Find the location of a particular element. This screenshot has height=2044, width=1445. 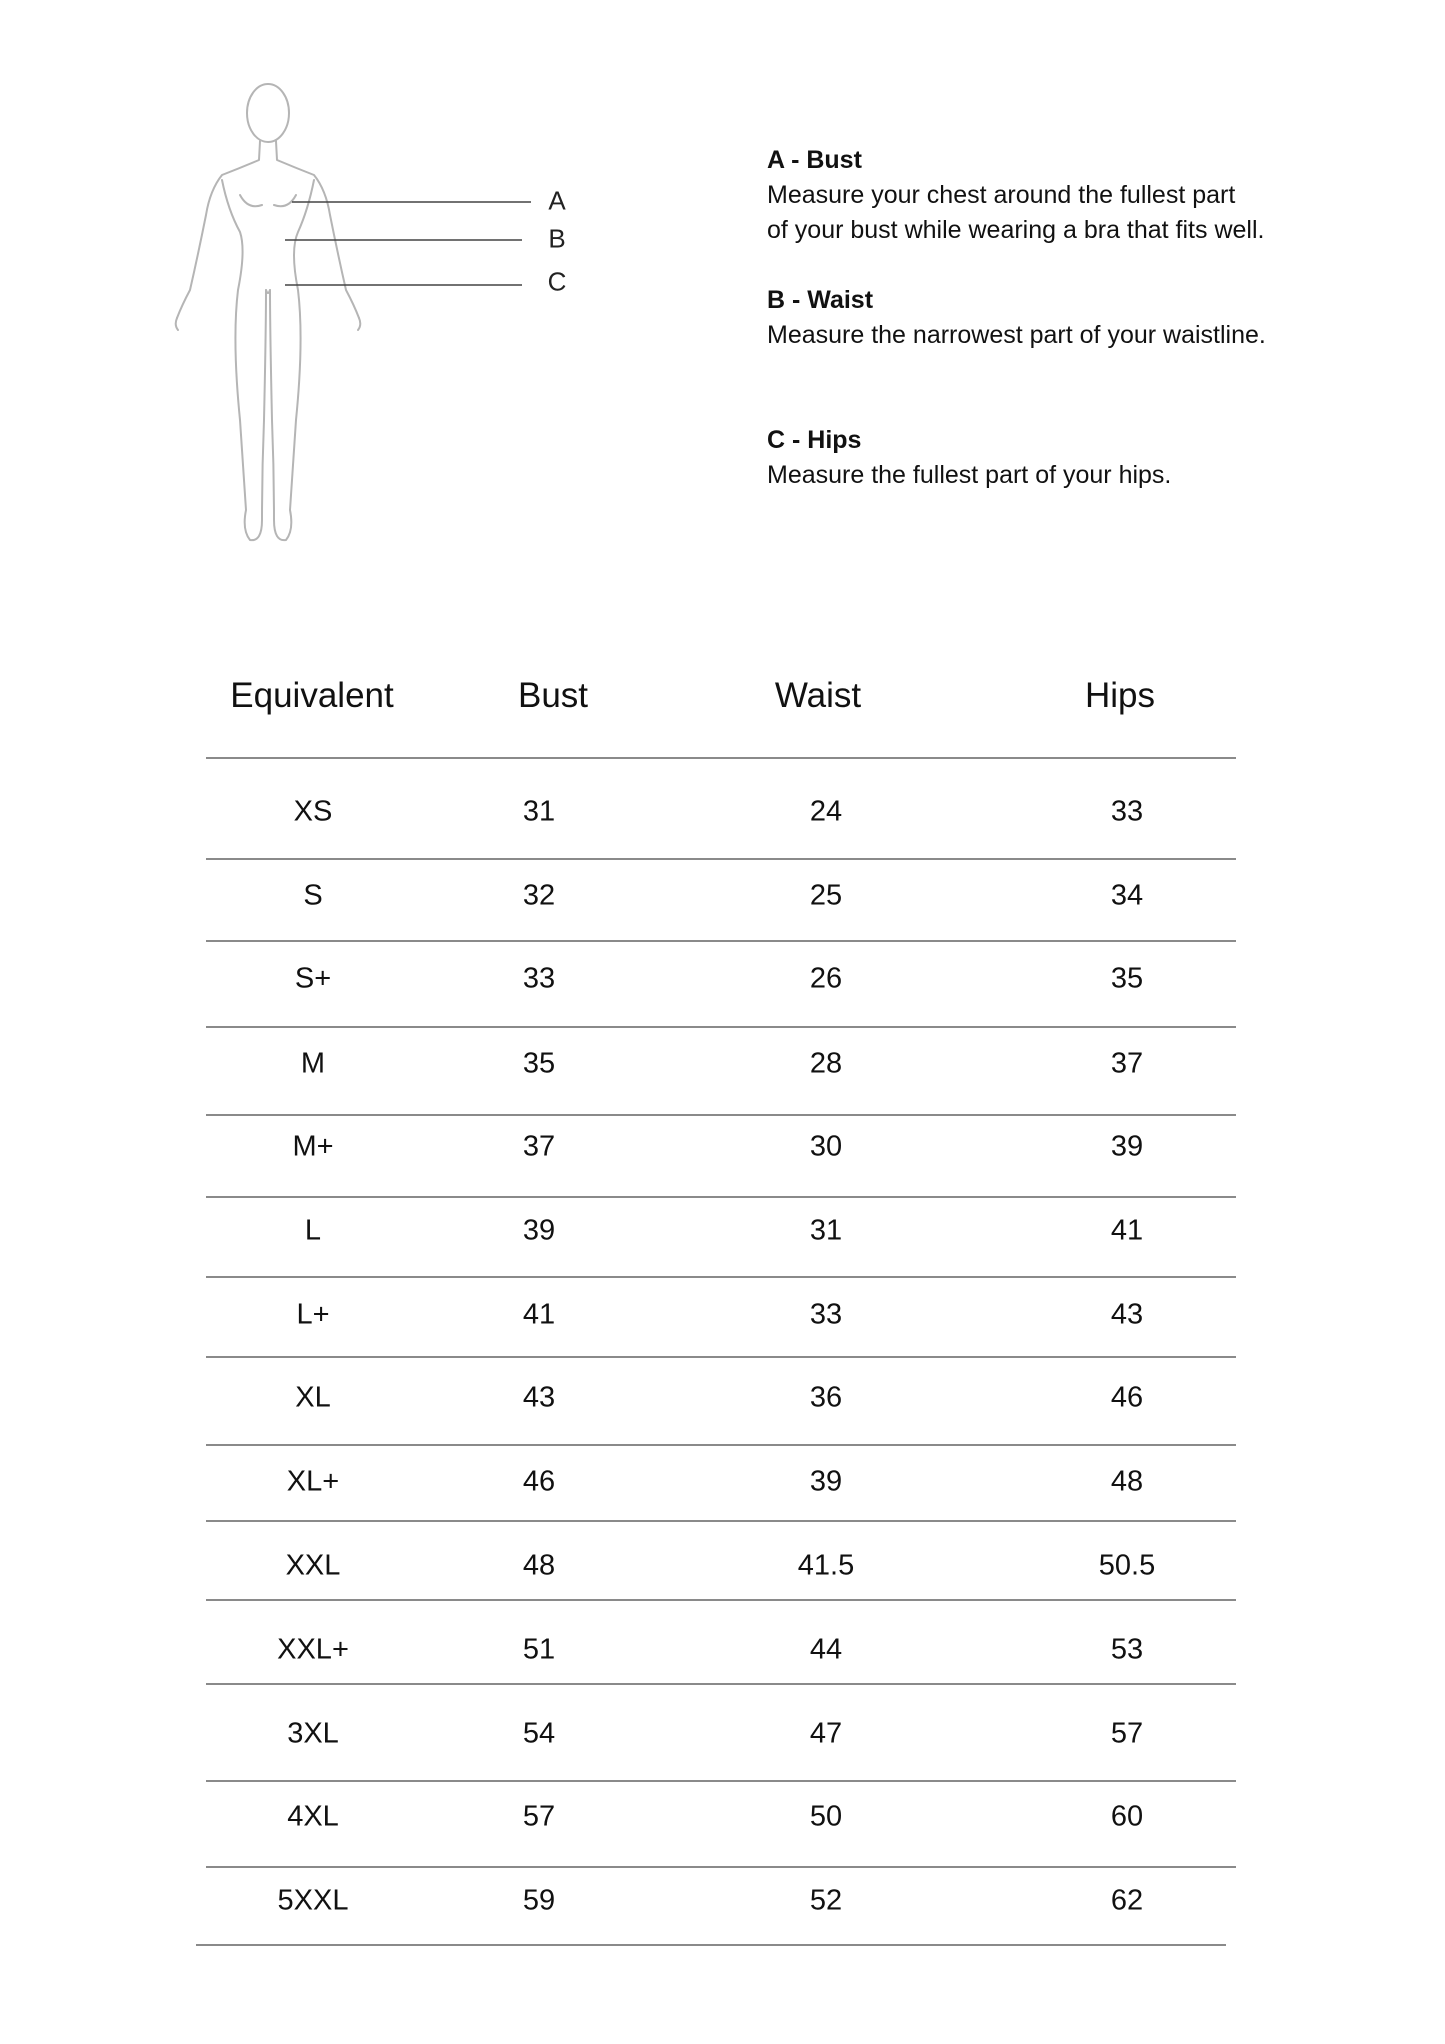

cell-waist: 26 is located at coordinates (826, 978).